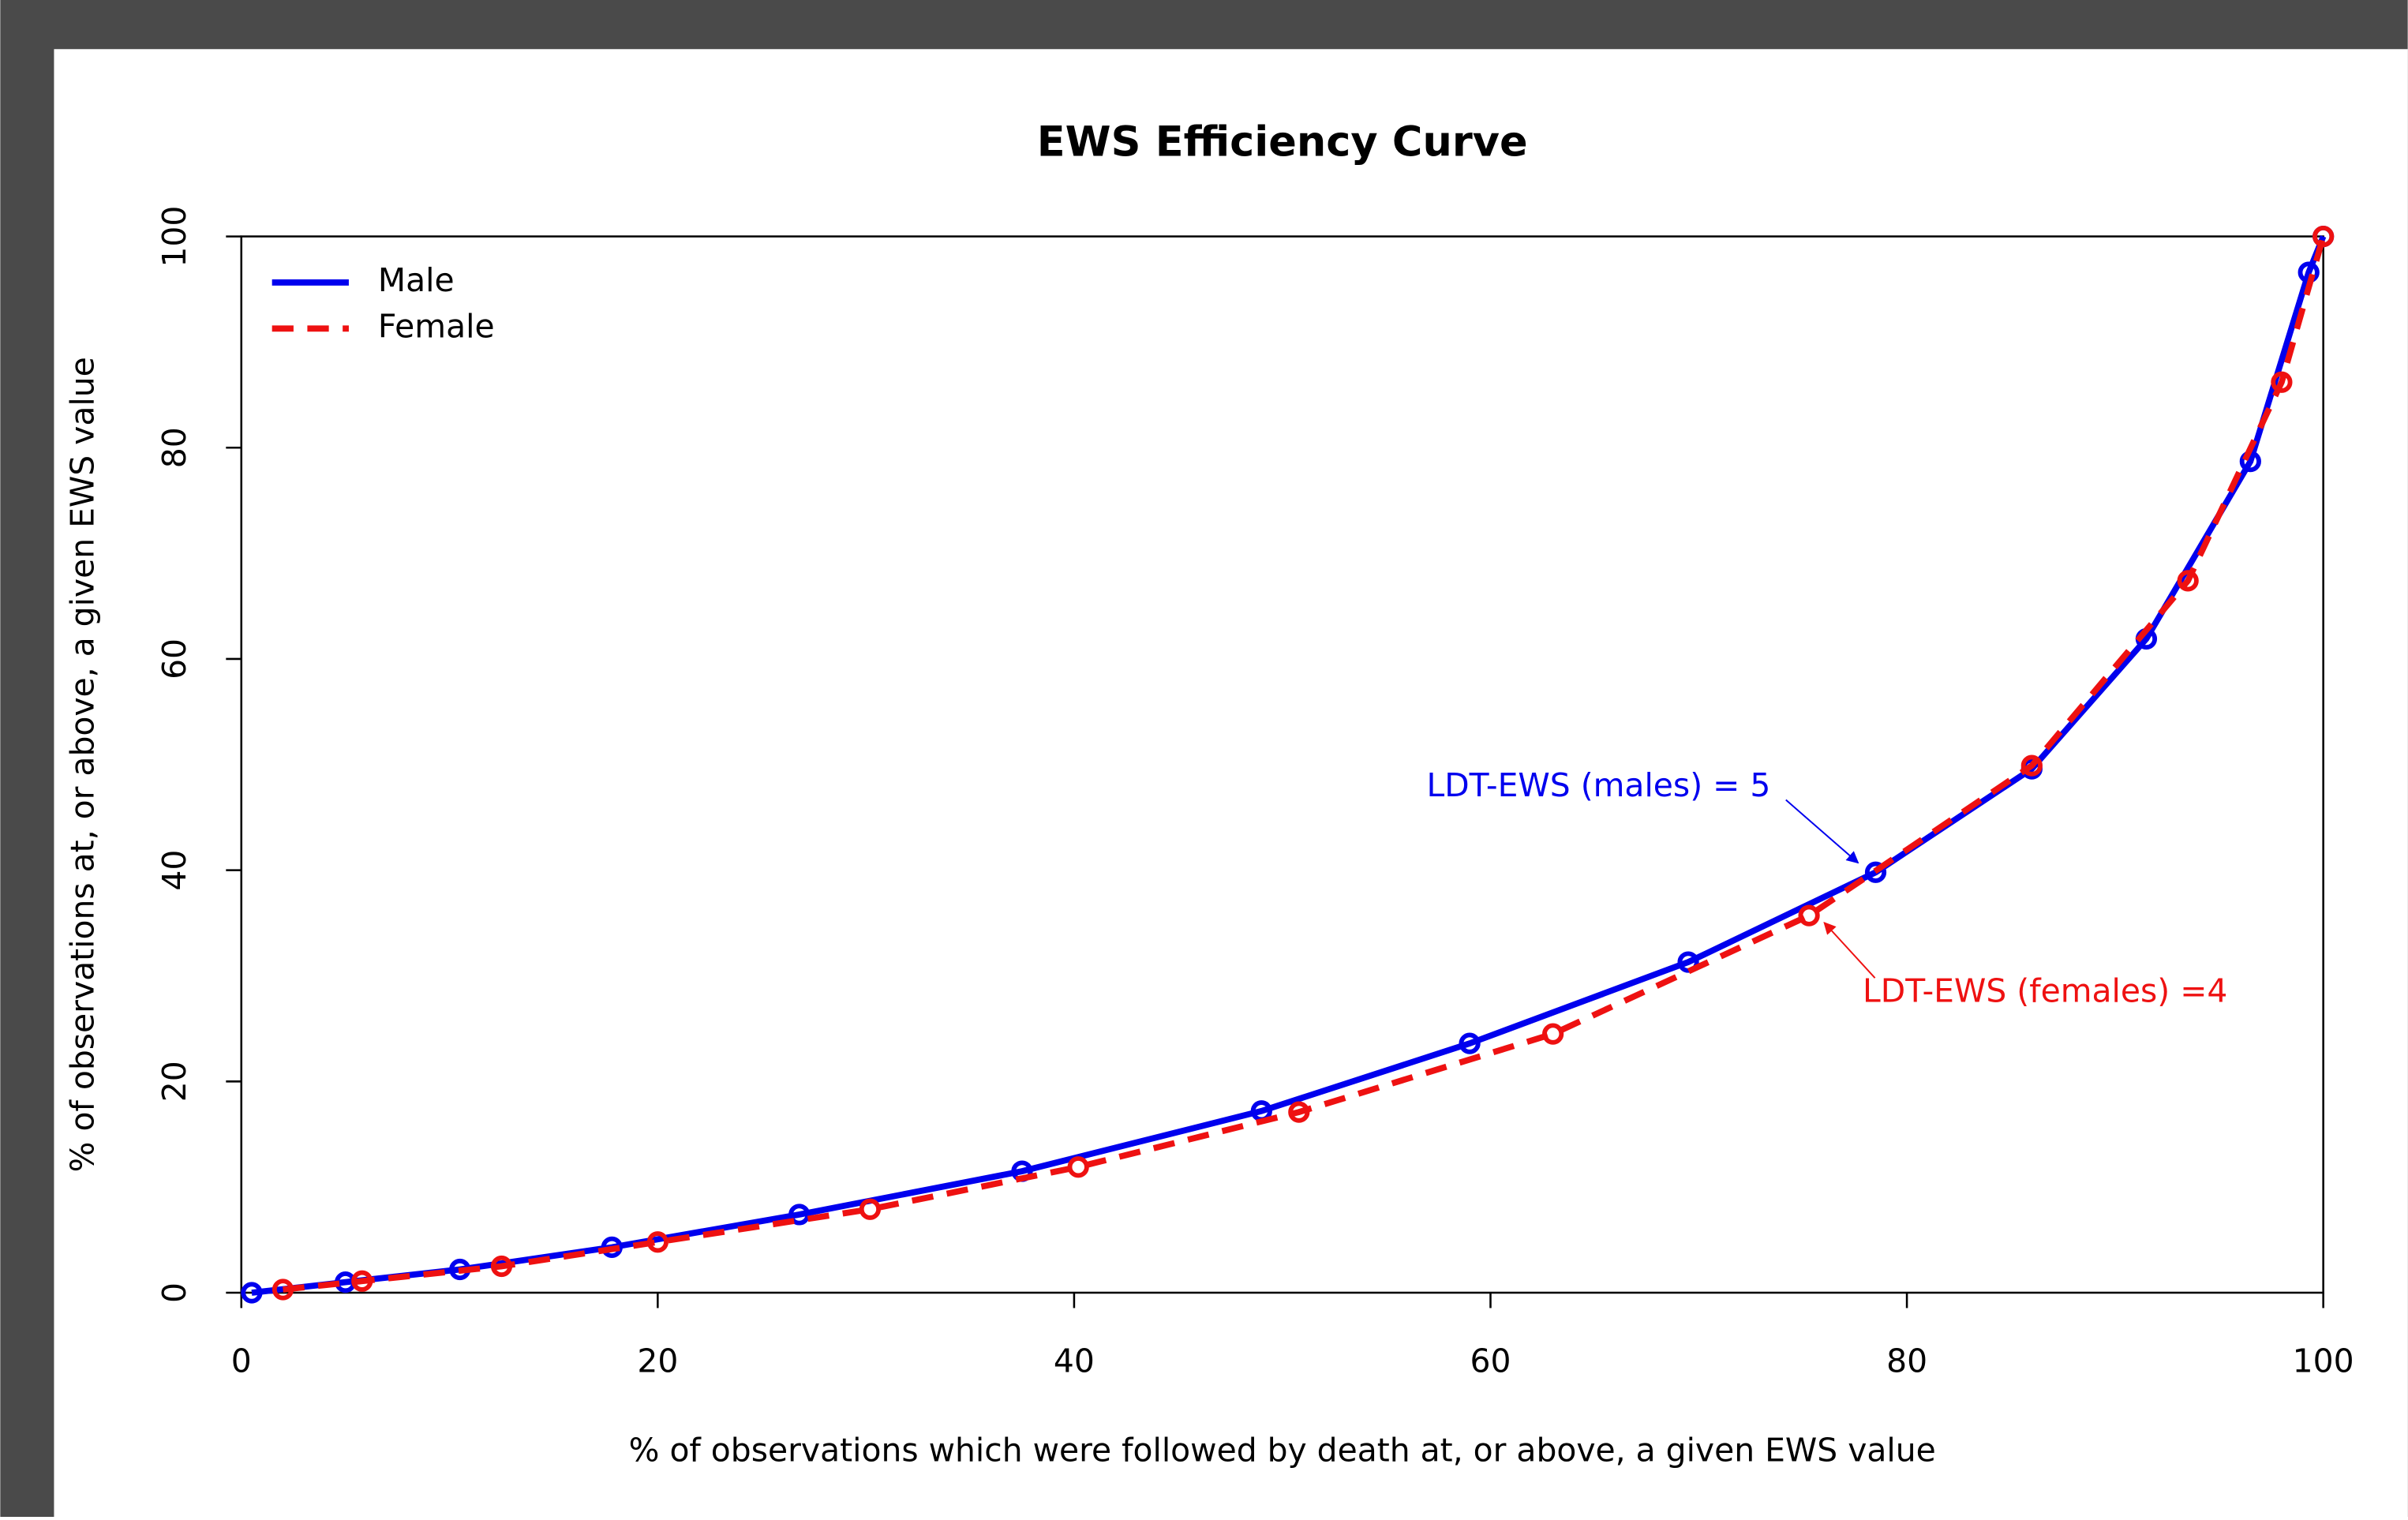 This screenshot has width=2408, height=1520. Describe the element at coordinates (174, 1081) in the screenshot. I see `y-tick-label: 20` at that location.